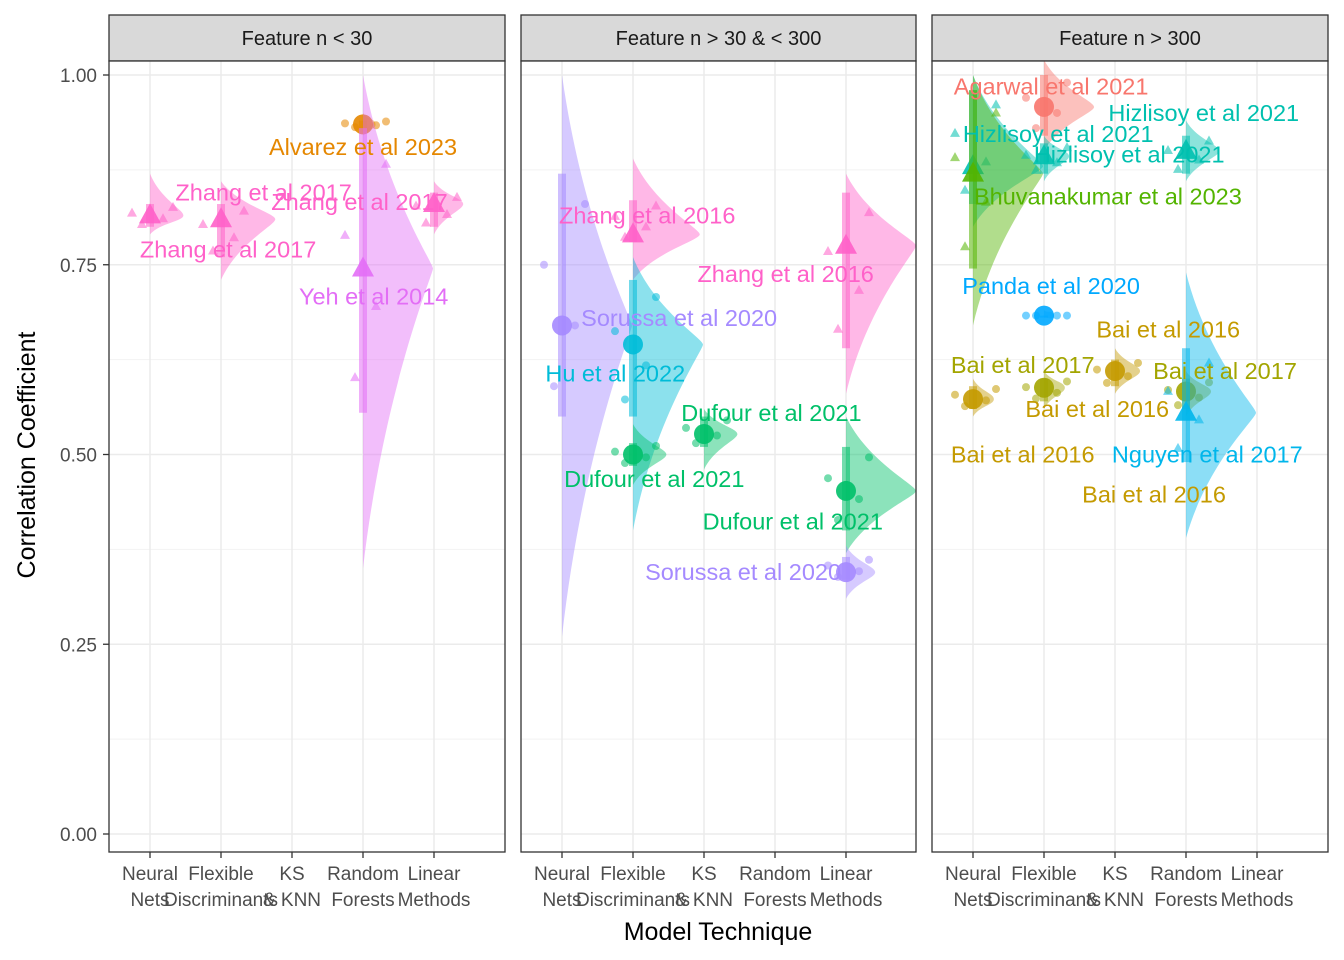  Describe the element at coordinates (1051, 286) in the screenshot. I see `study-label: Panda et al 2020` at that location.